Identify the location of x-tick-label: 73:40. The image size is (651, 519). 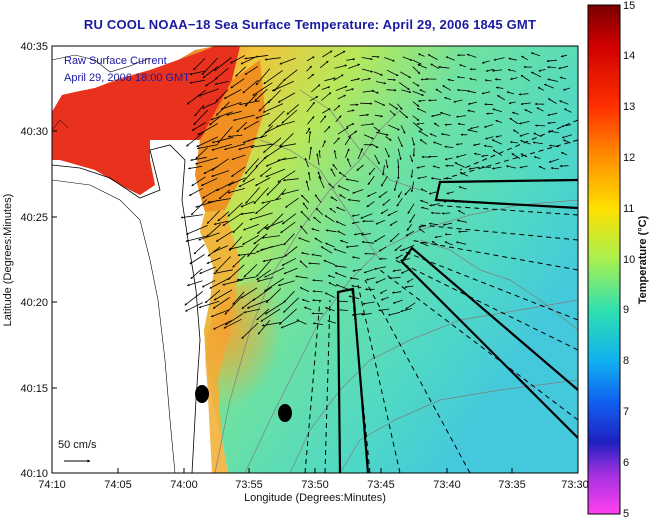
(447, 485).